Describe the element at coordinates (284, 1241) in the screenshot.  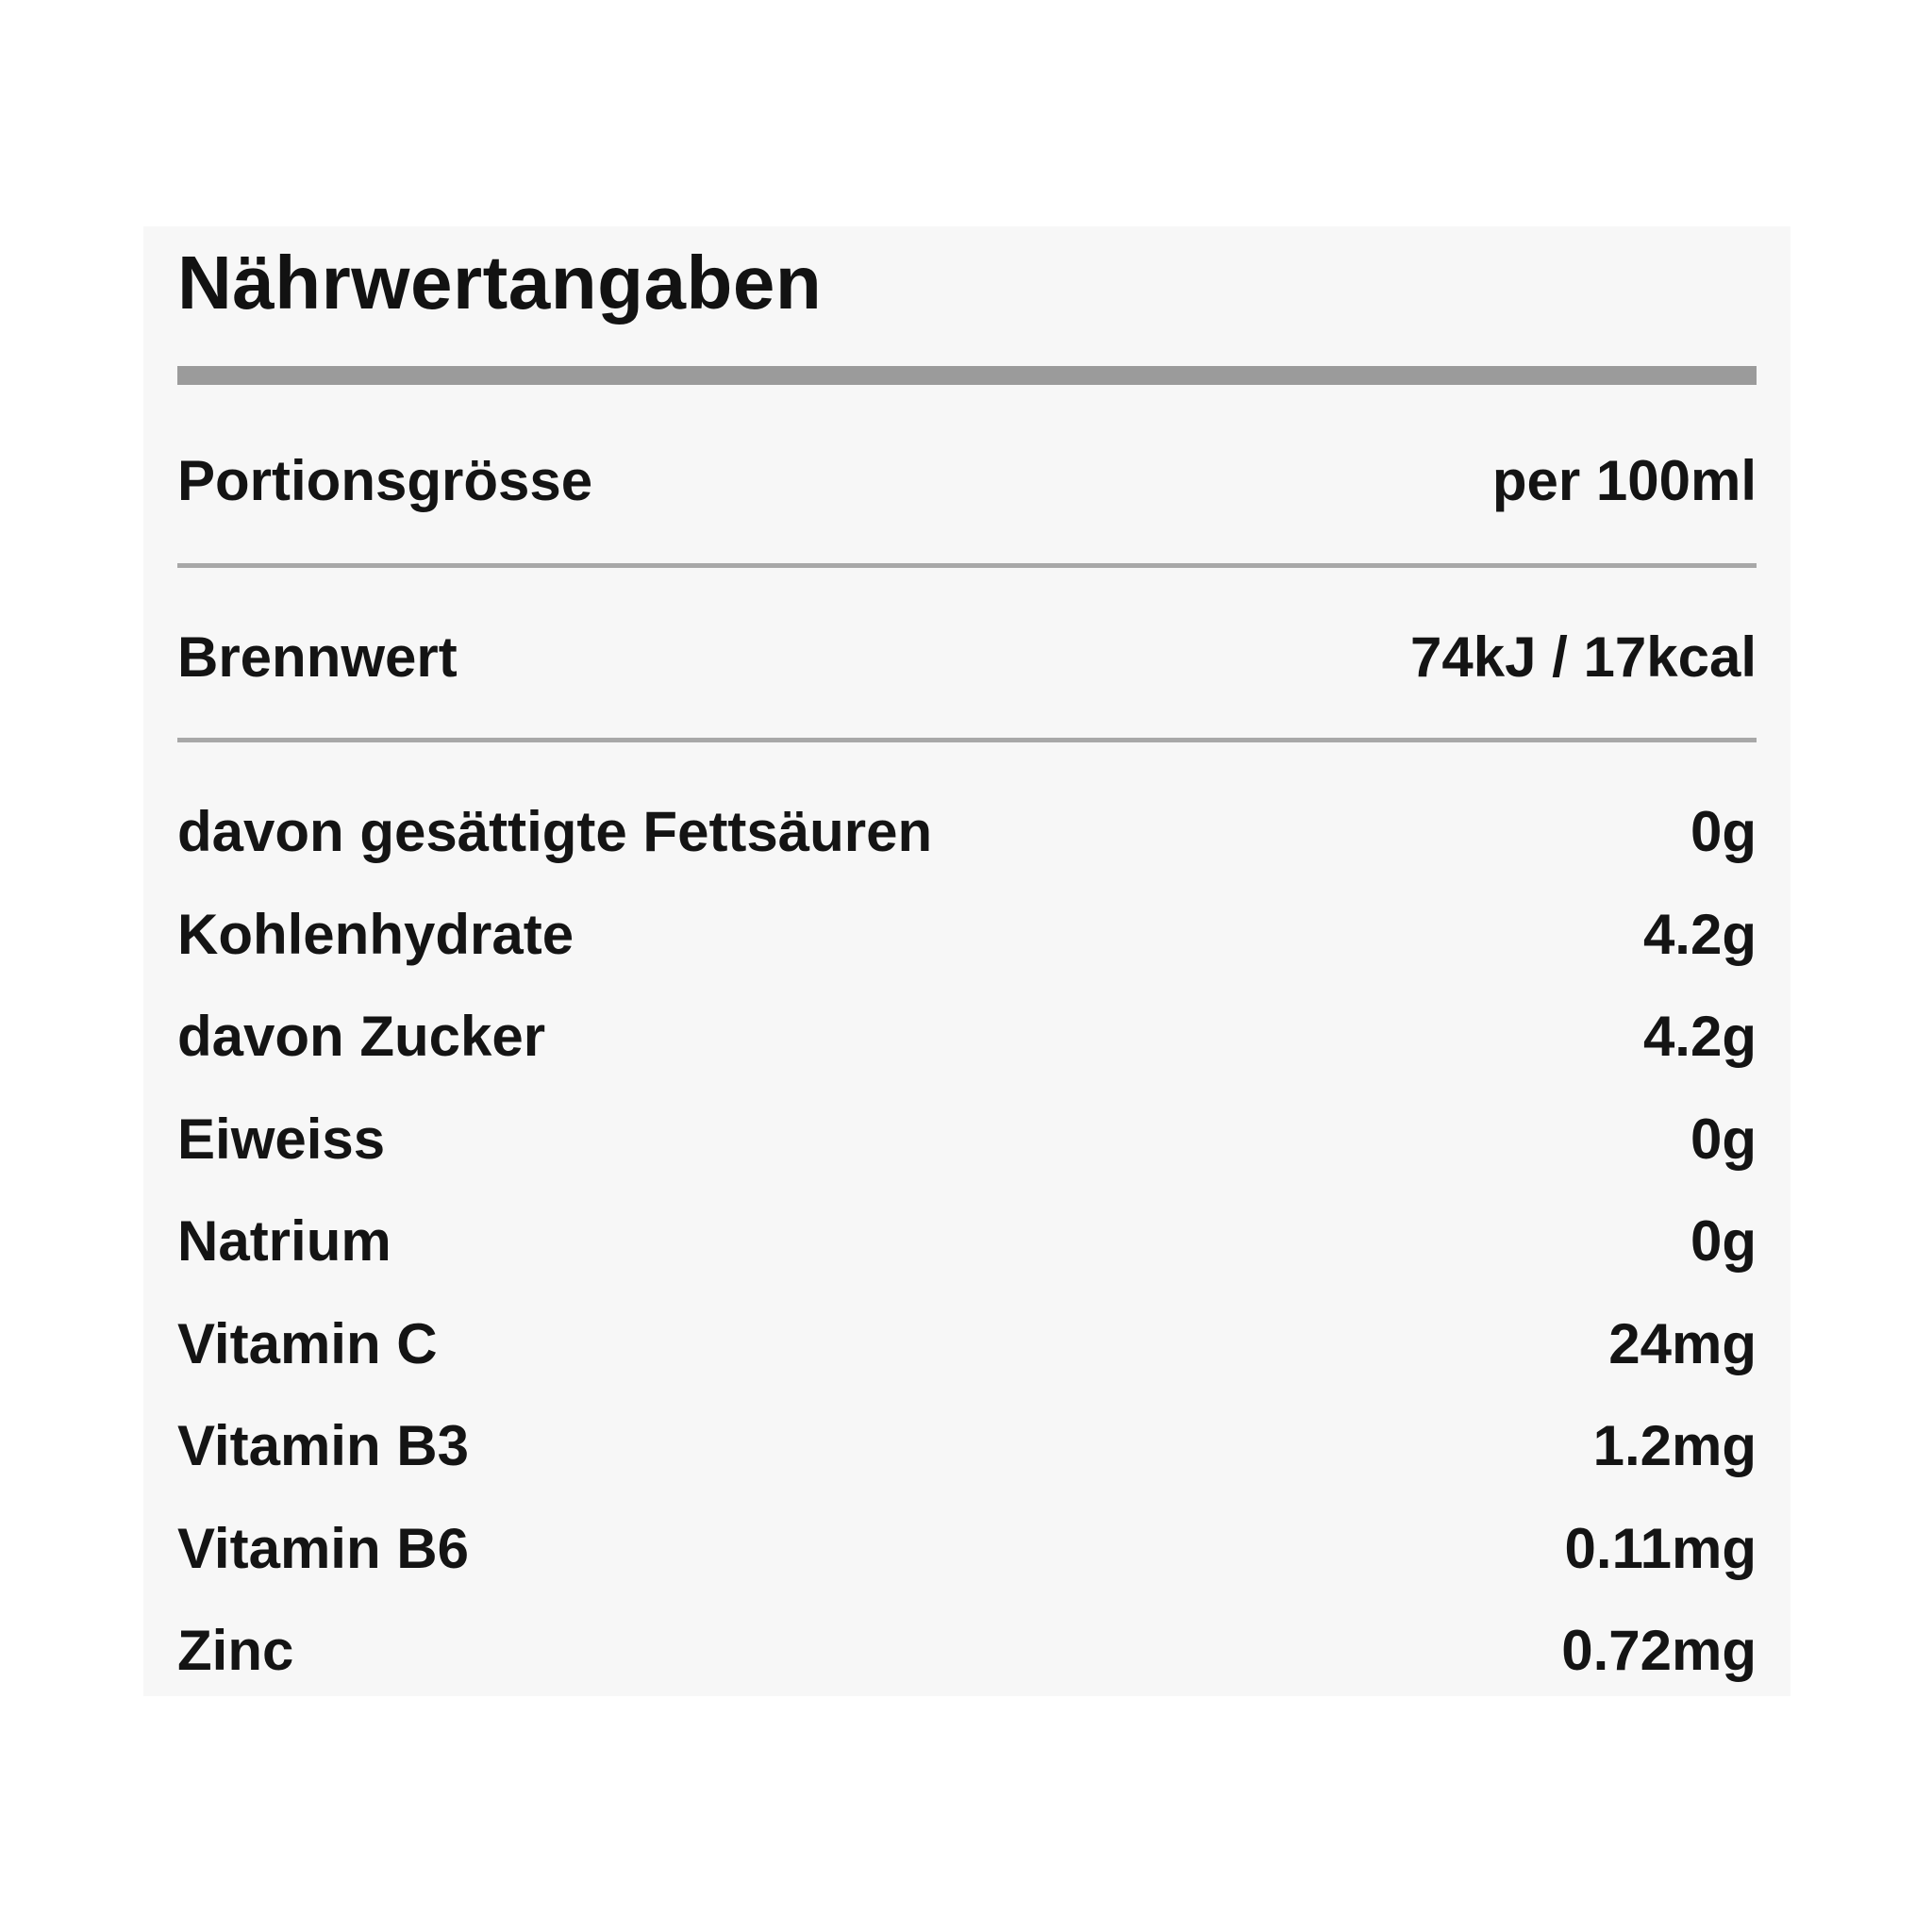
I see `nutrient-label: Natrium` at that location.